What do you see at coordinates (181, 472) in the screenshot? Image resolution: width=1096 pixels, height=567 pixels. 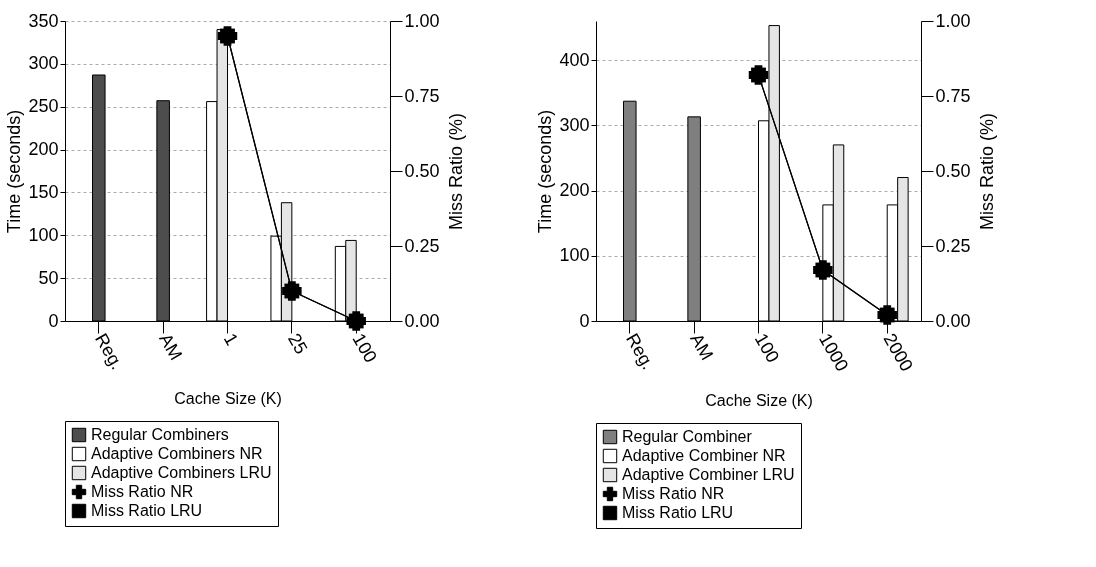 I see `legend-label: Adaptive Combiners LRU` at bounding box center [181, 472].